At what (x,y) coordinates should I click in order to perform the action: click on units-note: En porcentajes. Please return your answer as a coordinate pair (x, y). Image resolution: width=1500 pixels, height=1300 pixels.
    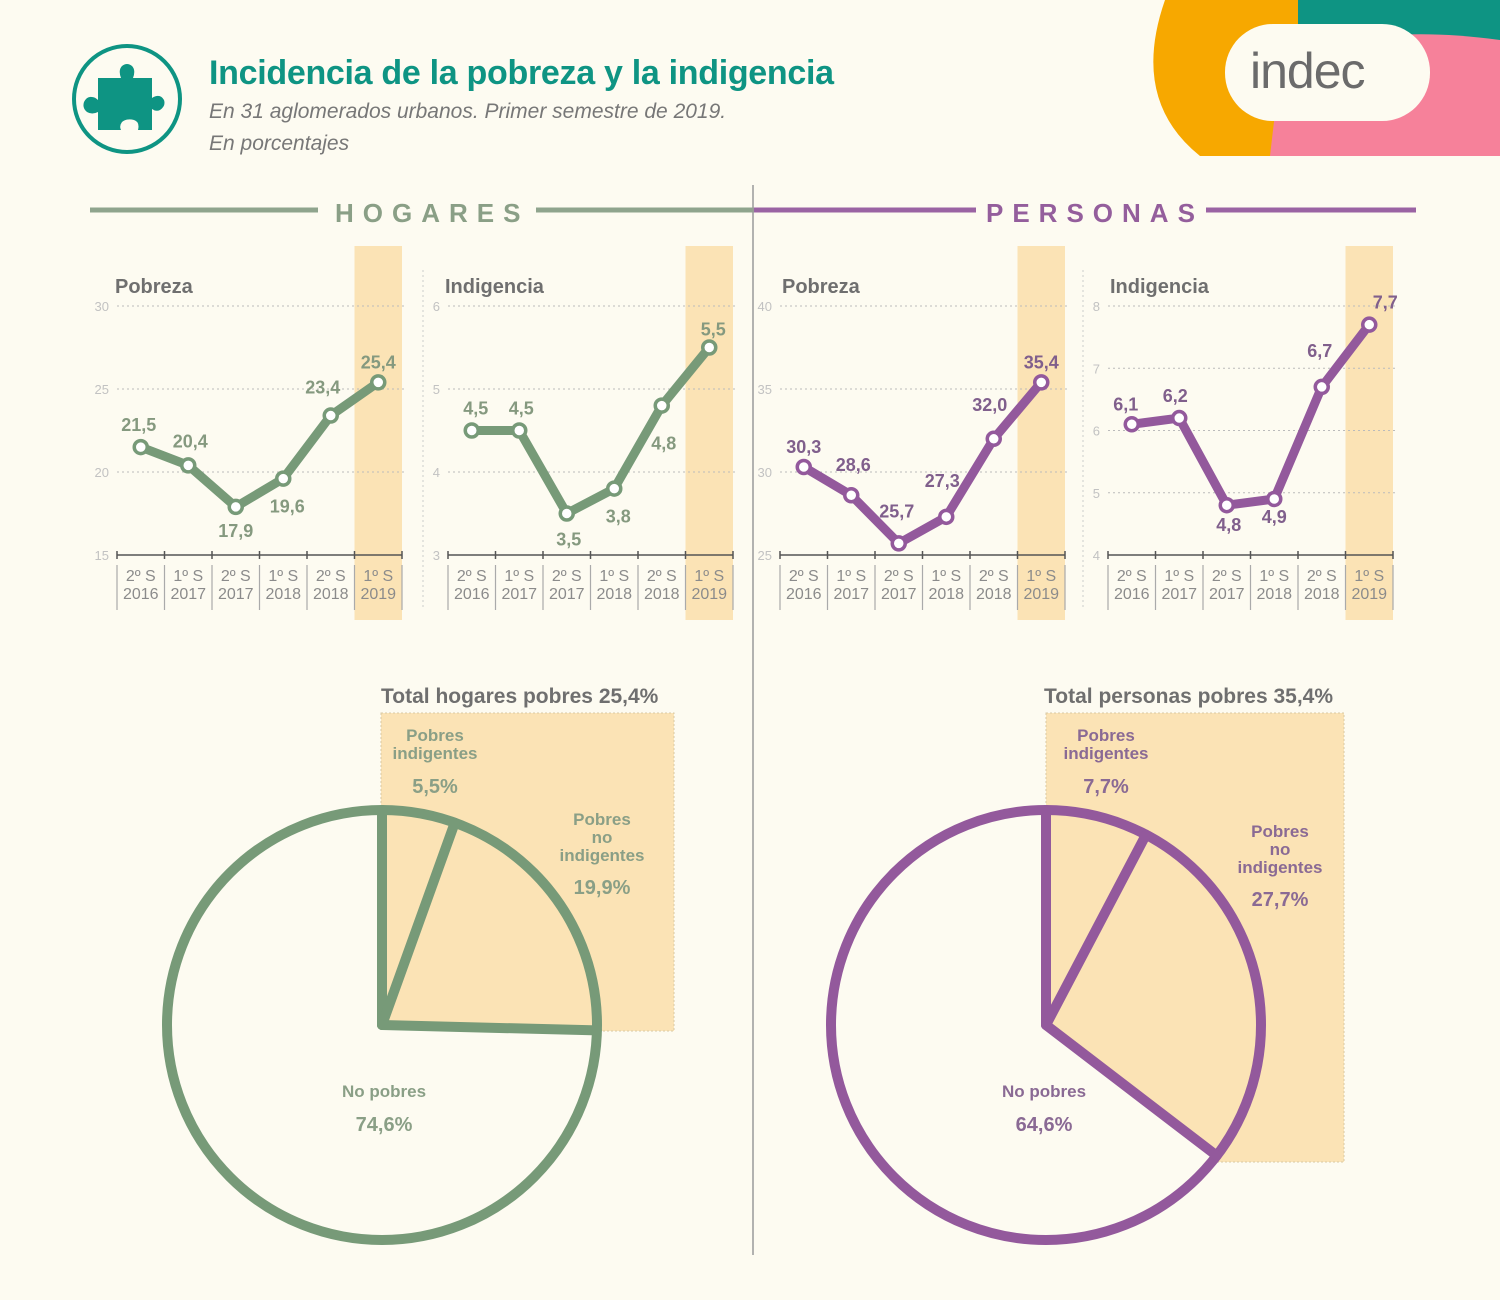
    Looking at the image, I should click on (279, 143).